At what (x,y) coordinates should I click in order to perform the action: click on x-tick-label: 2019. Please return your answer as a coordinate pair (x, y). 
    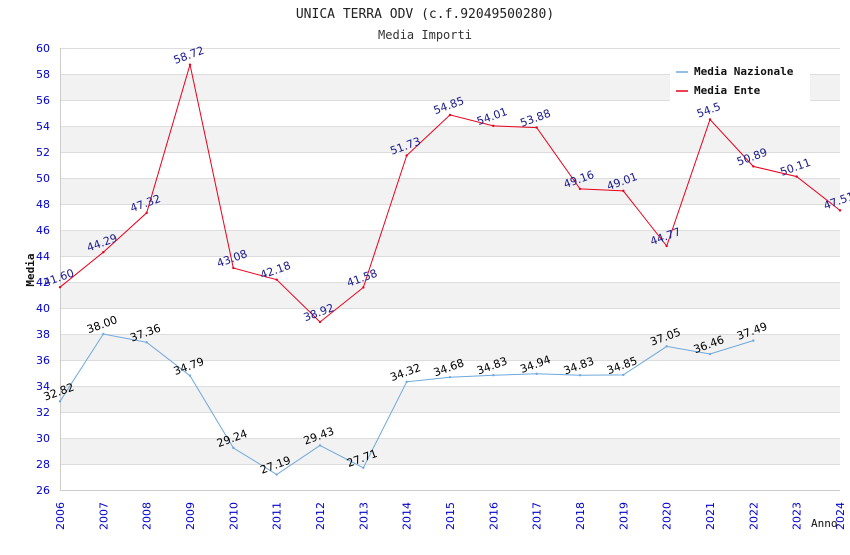
    Looking at the image, I should click on (623, 516).